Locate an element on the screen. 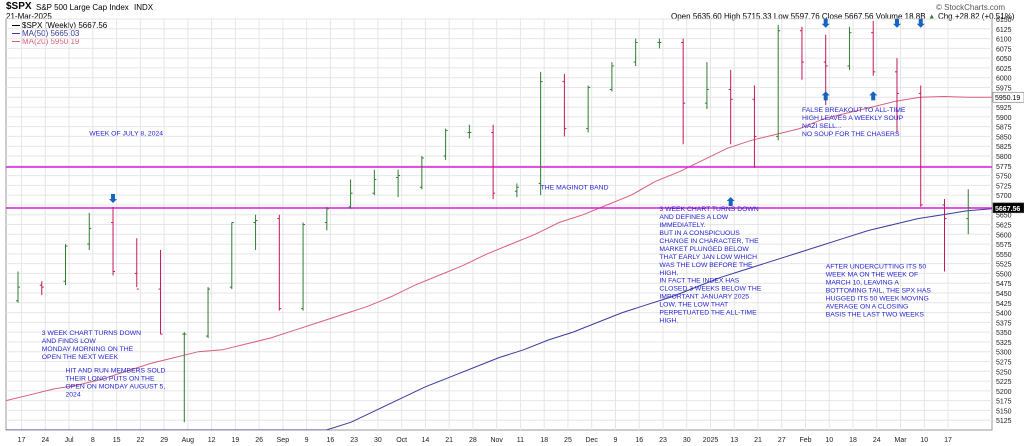  x-tick-label: 27 is located at coordinates (782, 440).